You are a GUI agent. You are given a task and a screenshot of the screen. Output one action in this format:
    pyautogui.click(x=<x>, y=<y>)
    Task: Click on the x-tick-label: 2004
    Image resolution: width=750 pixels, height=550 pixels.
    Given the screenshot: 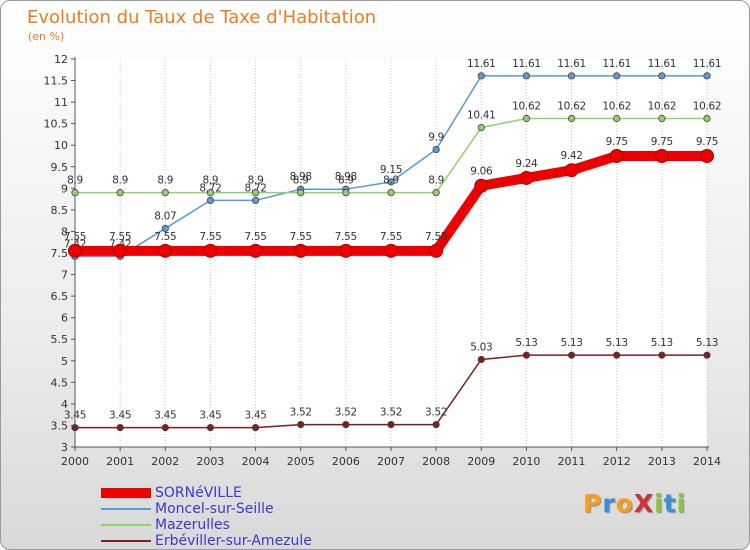 What is the action you would take?
    pyautogui.click(x=256, y=461)
    